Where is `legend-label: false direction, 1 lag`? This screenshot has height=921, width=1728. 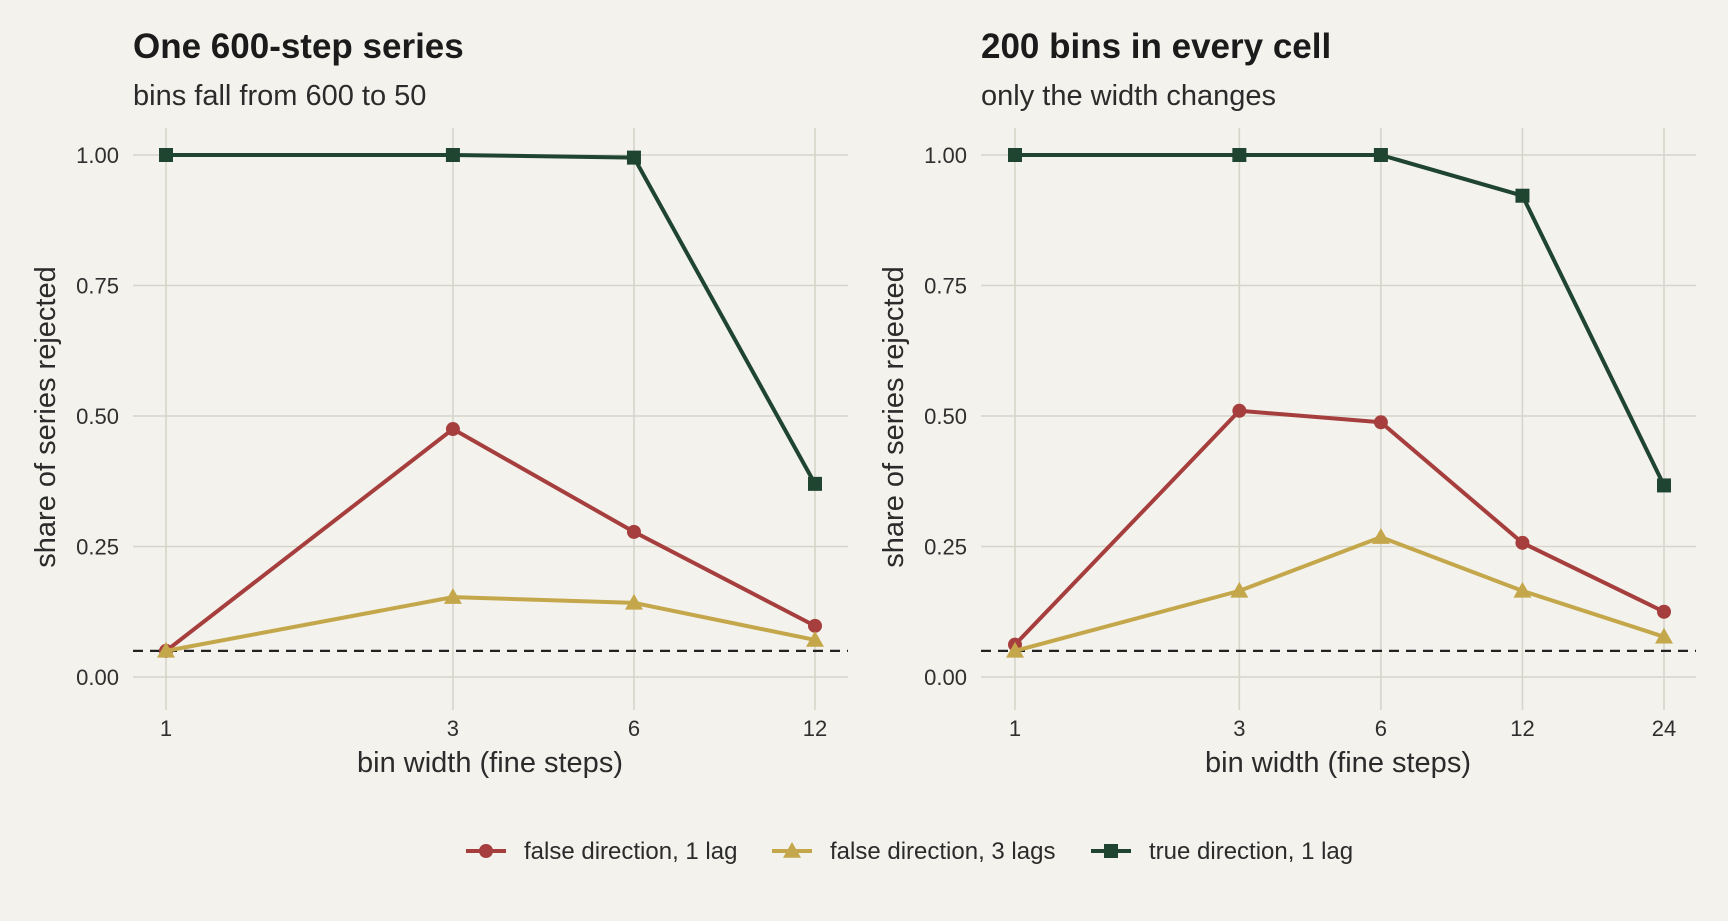
legend-label: false direction, 1 lag is located at coordinates (630, 851).